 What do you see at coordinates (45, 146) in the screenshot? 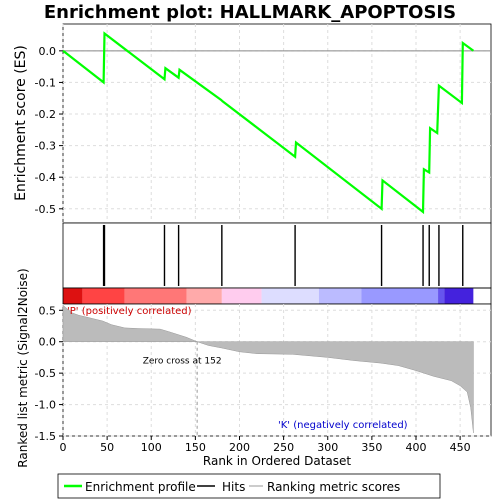
I see `es-y-tick-label: -0.3` at bounding box center [45, 146].